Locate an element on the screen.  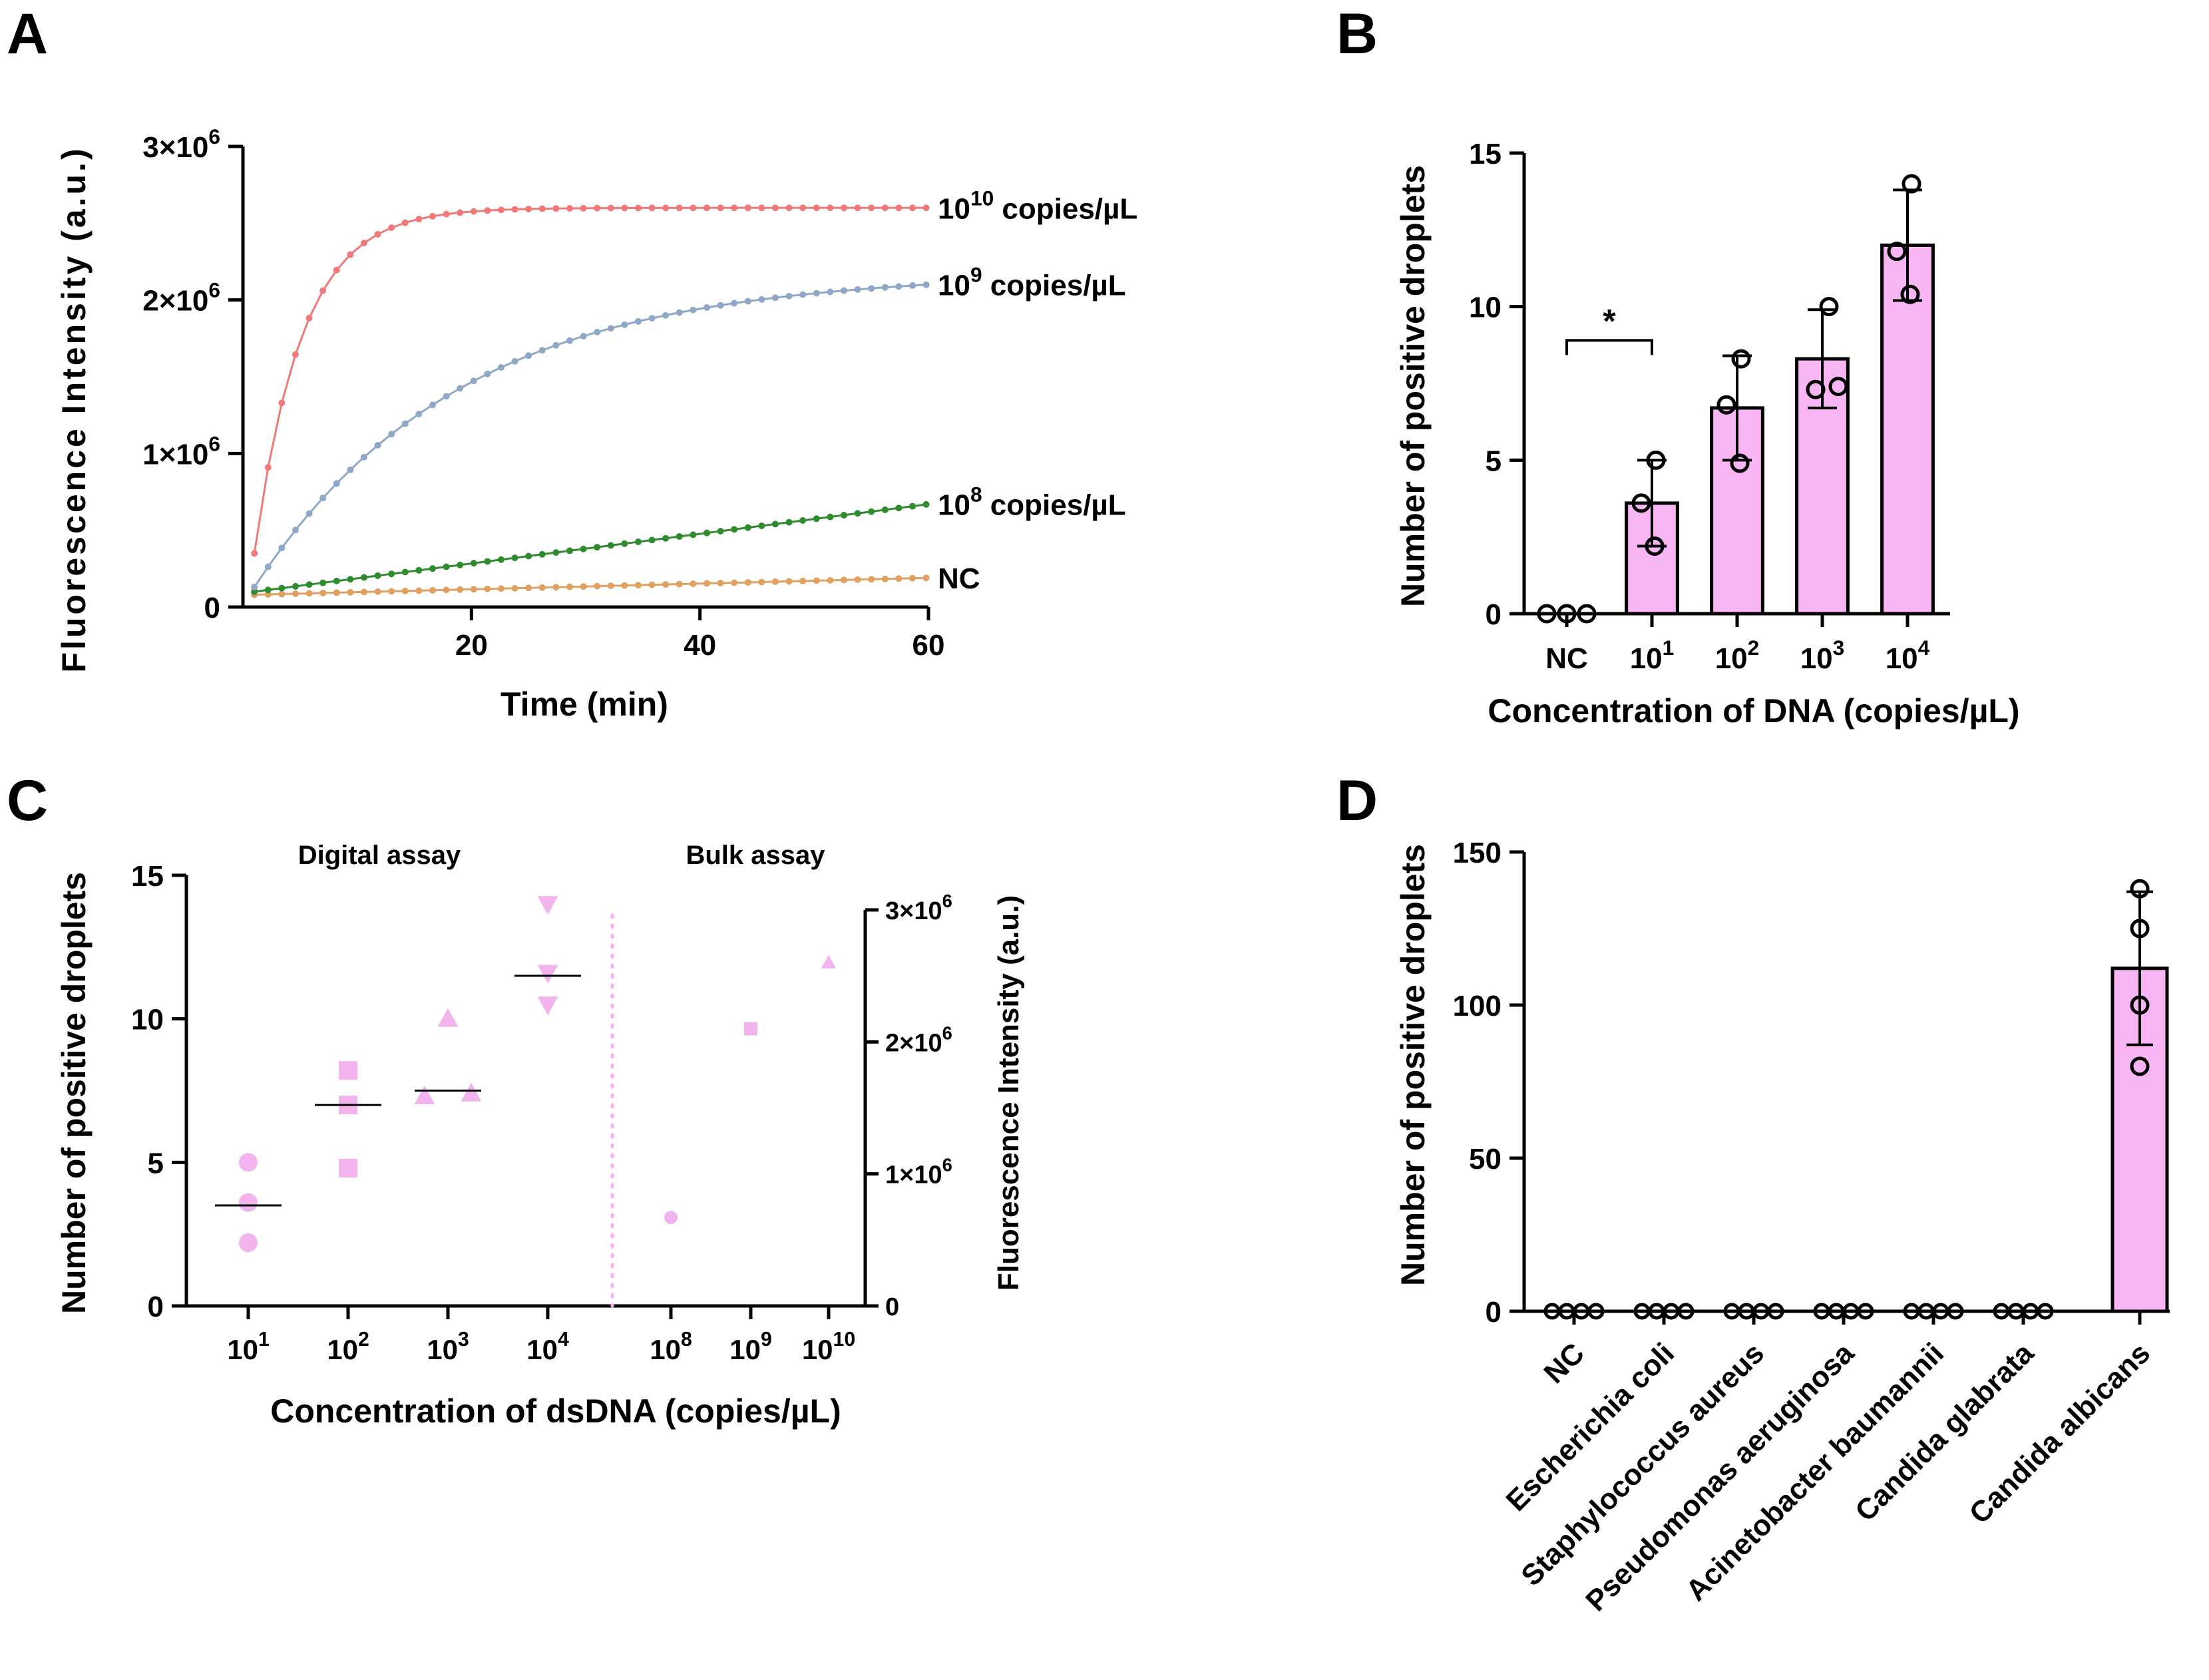
panel-c-x-tick-label: 10¹ is located at coordinates (249, 1347).